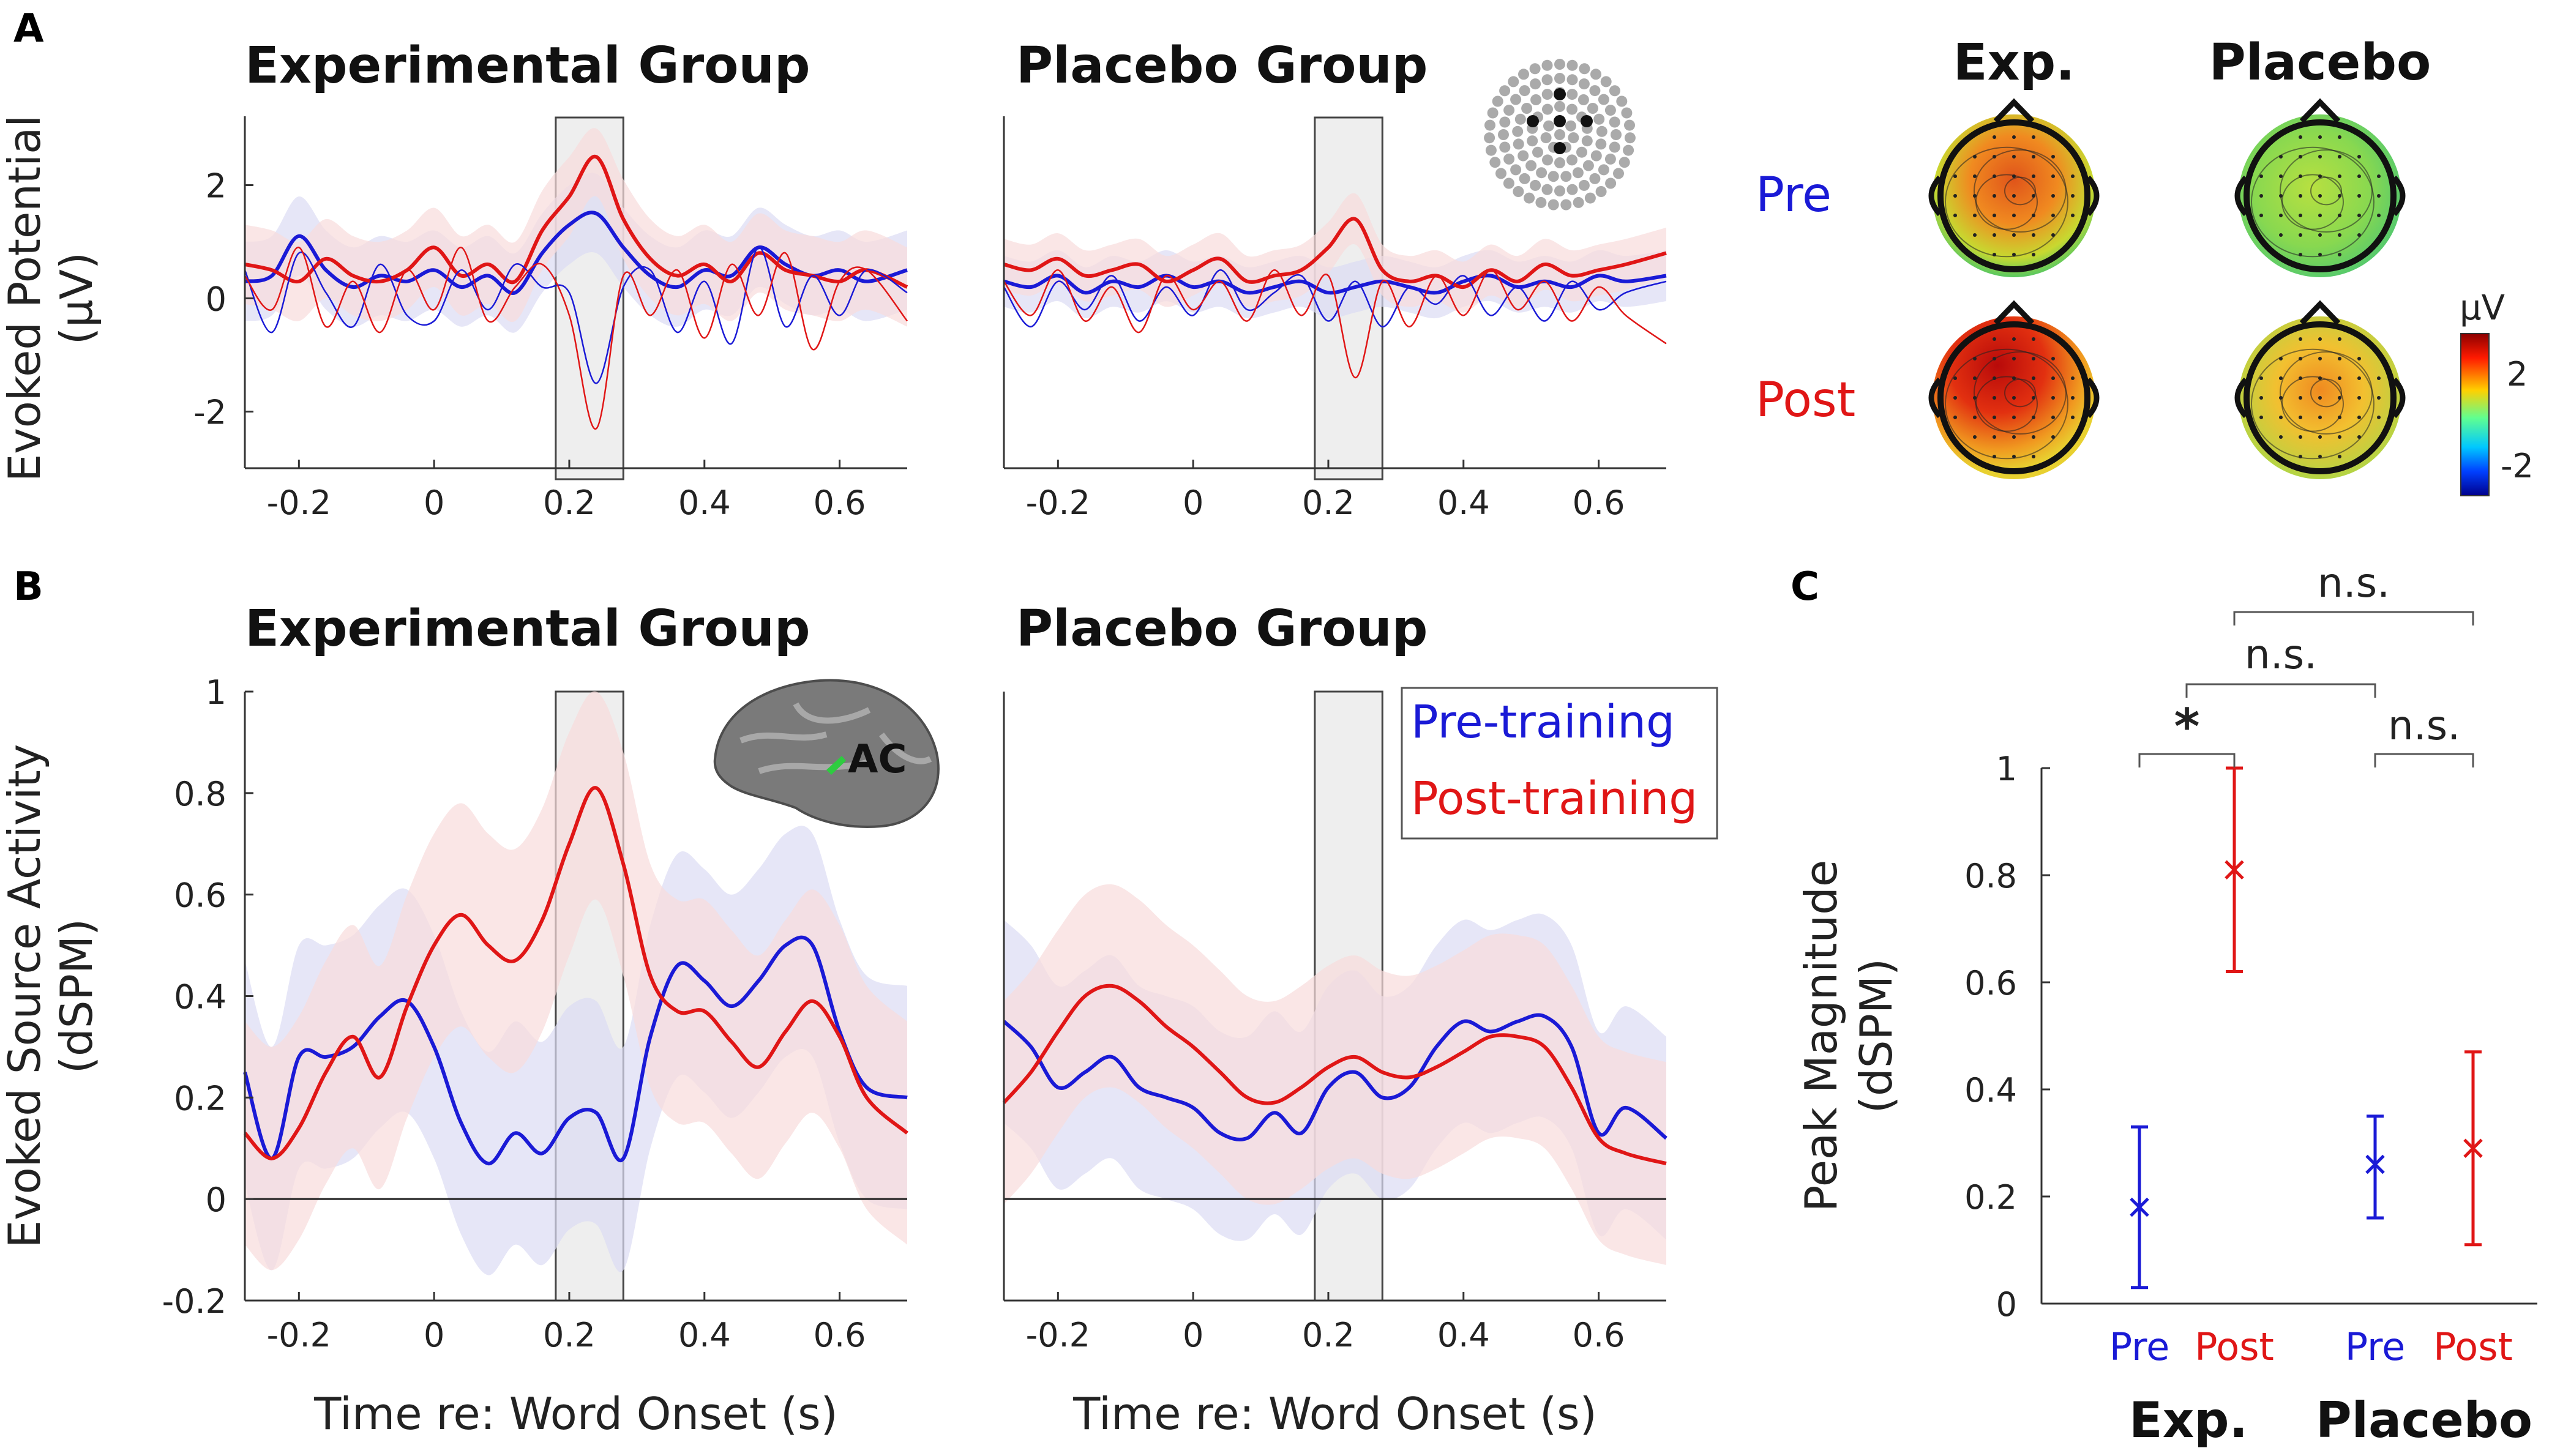 The height and width of the screenshot is (1456, 2571). Describe the element at coordinates (216, 692) in the screenshot. I see `y-tick-label: 1` at that location.